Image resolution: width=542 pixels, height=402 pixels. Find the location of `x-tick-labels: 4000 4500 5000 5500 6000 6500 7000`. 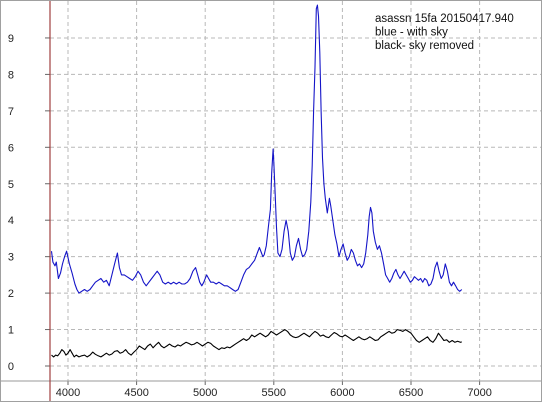

x-tick-labels: 4000 4500 5000 5500 6000 6500 7000 is located at coordinates (274, 393).